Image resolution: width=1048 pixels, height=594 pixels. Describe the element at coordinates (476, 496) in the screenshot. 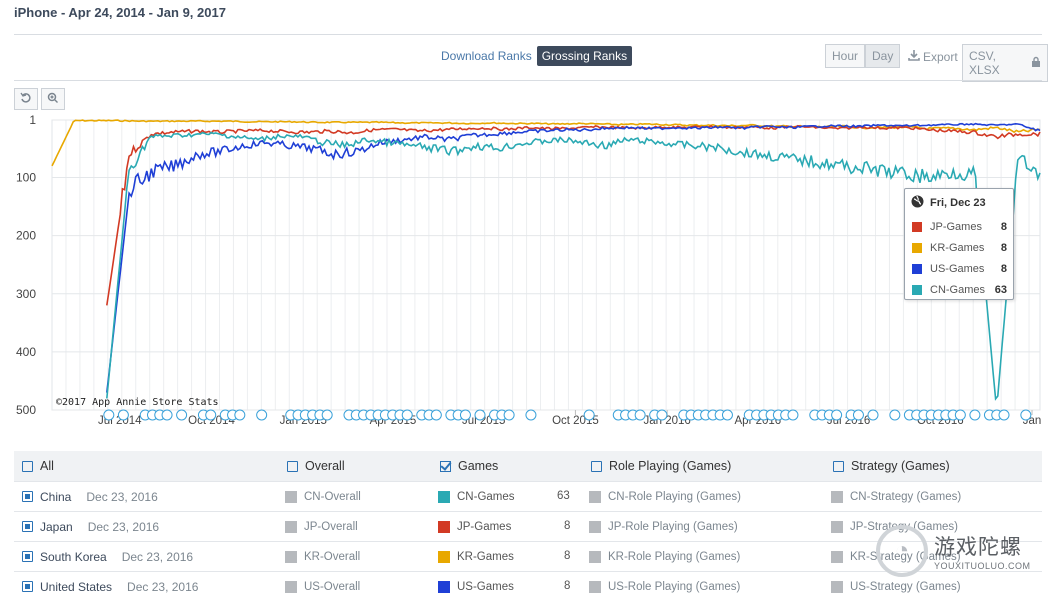

I see `games-series-toggle: CN-Games` at that location.